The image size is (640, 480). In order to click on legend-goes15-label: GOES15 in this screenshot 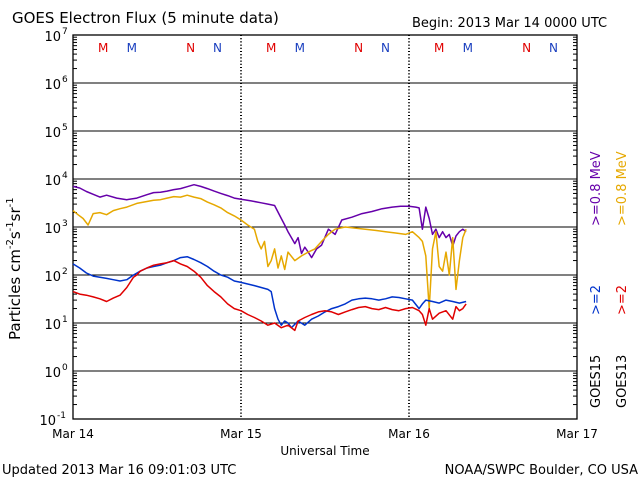, I will do `click(596, 381)`.